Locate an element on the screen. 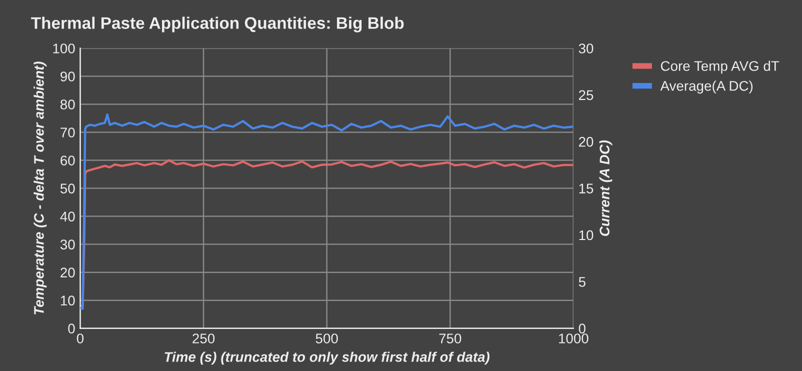  x-tick-label: 0 is located at coordinates (80, 339).